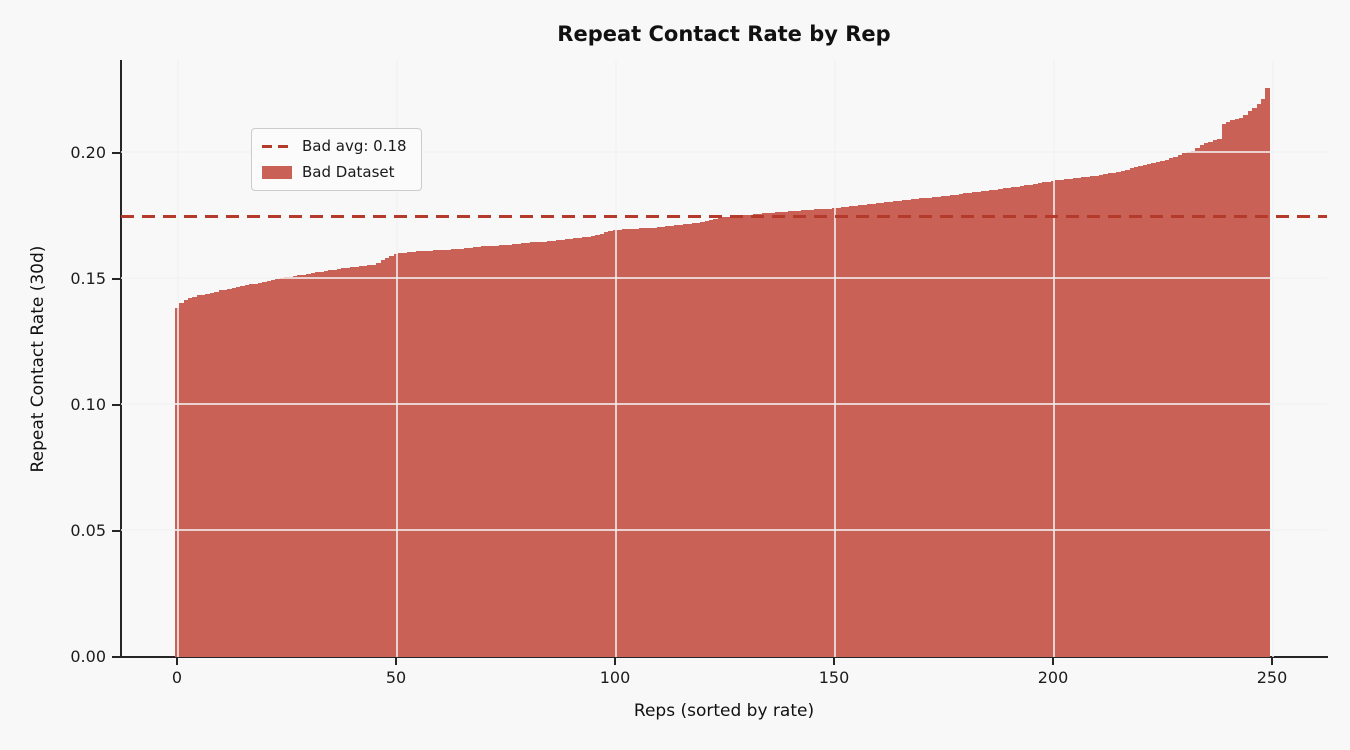 The image size is (1350, 750). I want to click on x-tick-label: 150, so click(834, 677).